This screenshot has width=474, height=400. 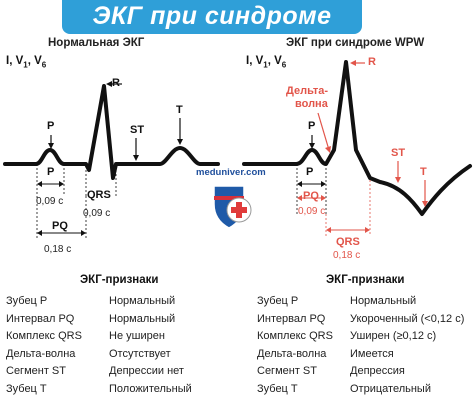 I want to click on wpw-ecg-subtitle: ЭКГ при синдроме WPW, so click(x=355, y=43).